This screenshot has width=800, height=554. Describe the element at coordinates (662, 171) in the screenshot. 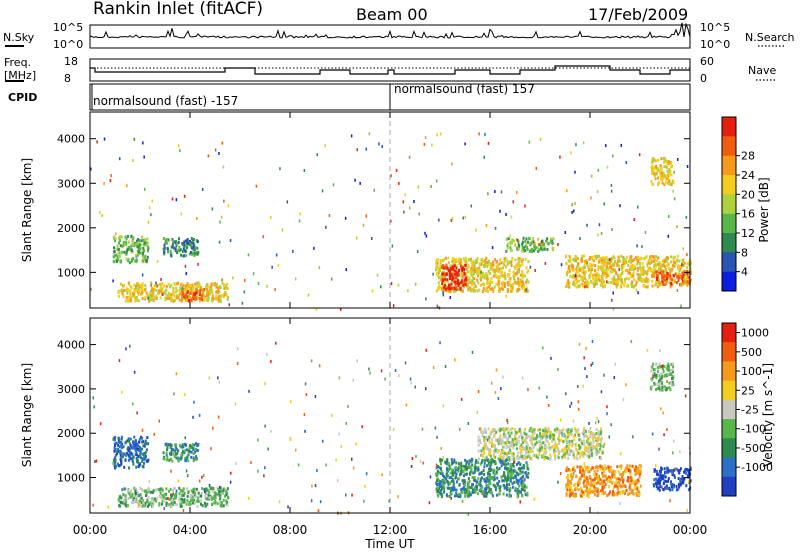

I see `data-region` at that location.